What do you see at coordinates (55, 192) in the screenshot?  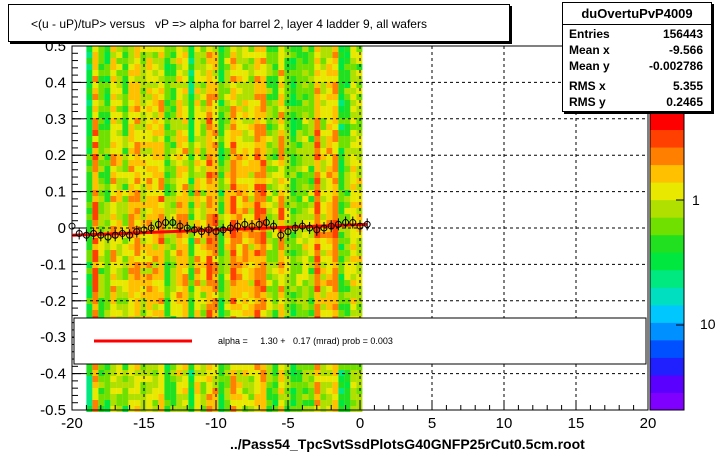 I see `y-tick-label: 0.1` at bounding box center [55, 192].